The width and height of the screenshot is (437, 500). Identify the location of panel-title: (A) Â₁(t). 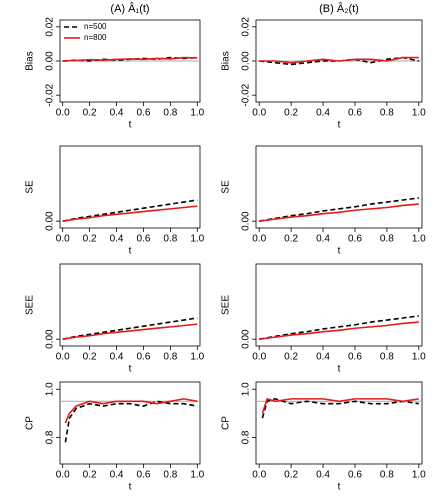
(129, 8).